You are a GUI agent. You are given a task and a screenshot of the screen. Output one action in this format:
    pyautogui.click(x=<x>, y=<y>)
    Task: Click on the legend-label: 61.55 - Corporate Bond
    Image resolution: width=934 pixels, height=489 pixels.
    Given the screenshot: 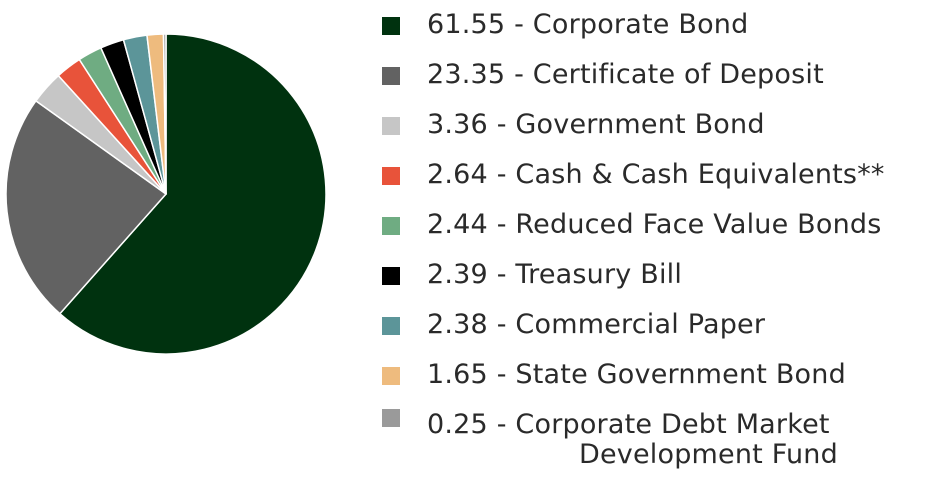 What is the action you would take?
    pyautogui.click(x=588, y=24)
    